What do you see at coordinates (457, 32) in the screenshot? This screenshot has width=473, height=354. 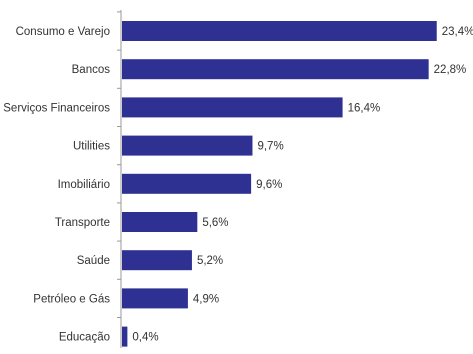 I see `value-label: 23,4%` at bounding box center [457, 32].